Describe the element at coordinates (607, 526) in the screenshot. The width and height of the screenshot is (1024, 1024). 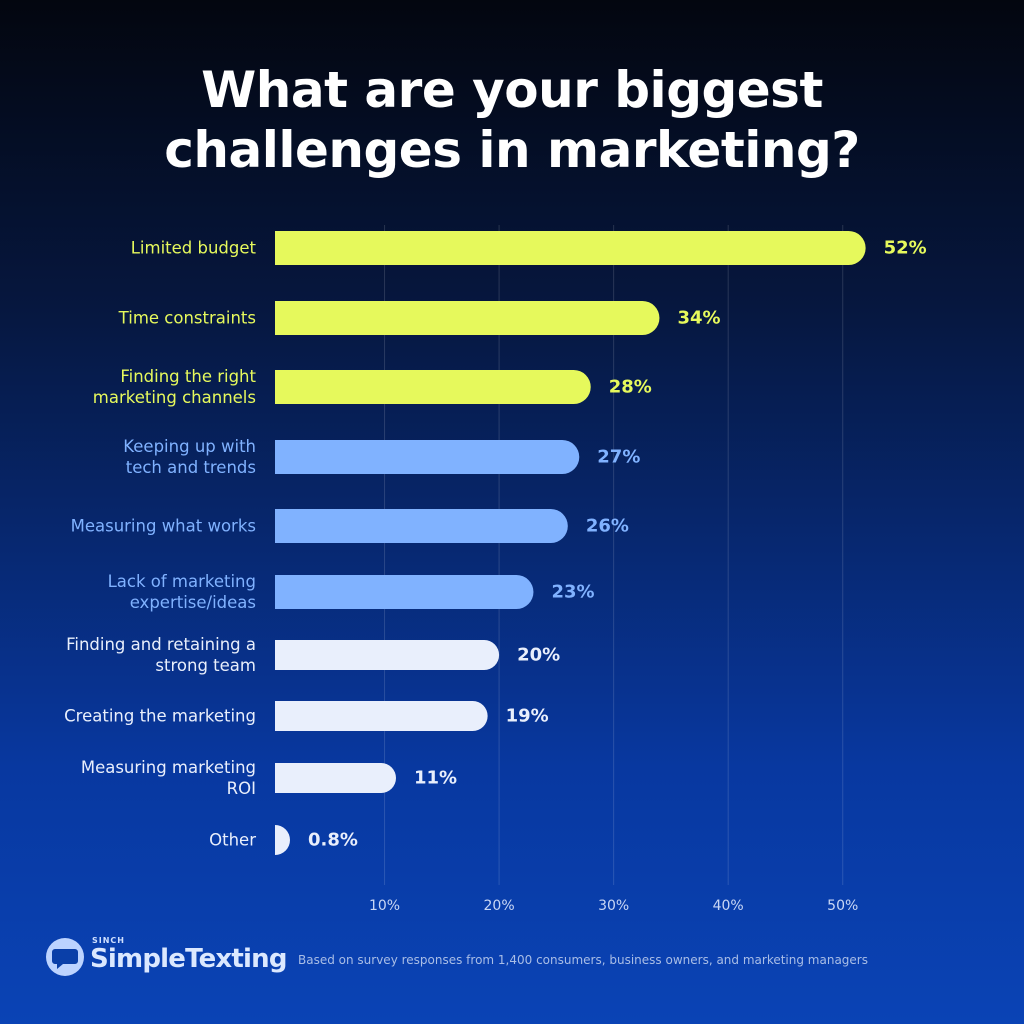
I see `value-label: 26%` at that location.